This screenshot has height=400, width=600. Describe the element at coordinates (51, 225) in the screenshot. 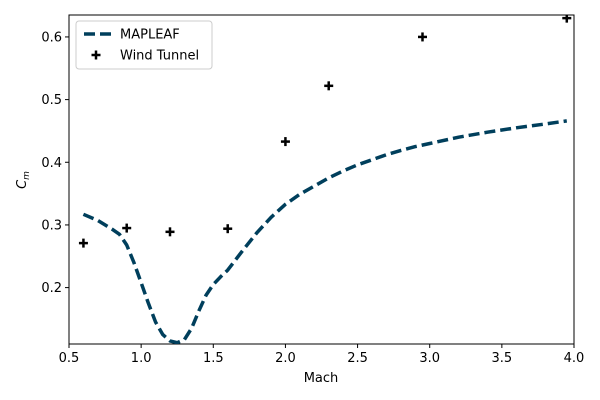

I see `y-tick-label: 0.3` at that location.